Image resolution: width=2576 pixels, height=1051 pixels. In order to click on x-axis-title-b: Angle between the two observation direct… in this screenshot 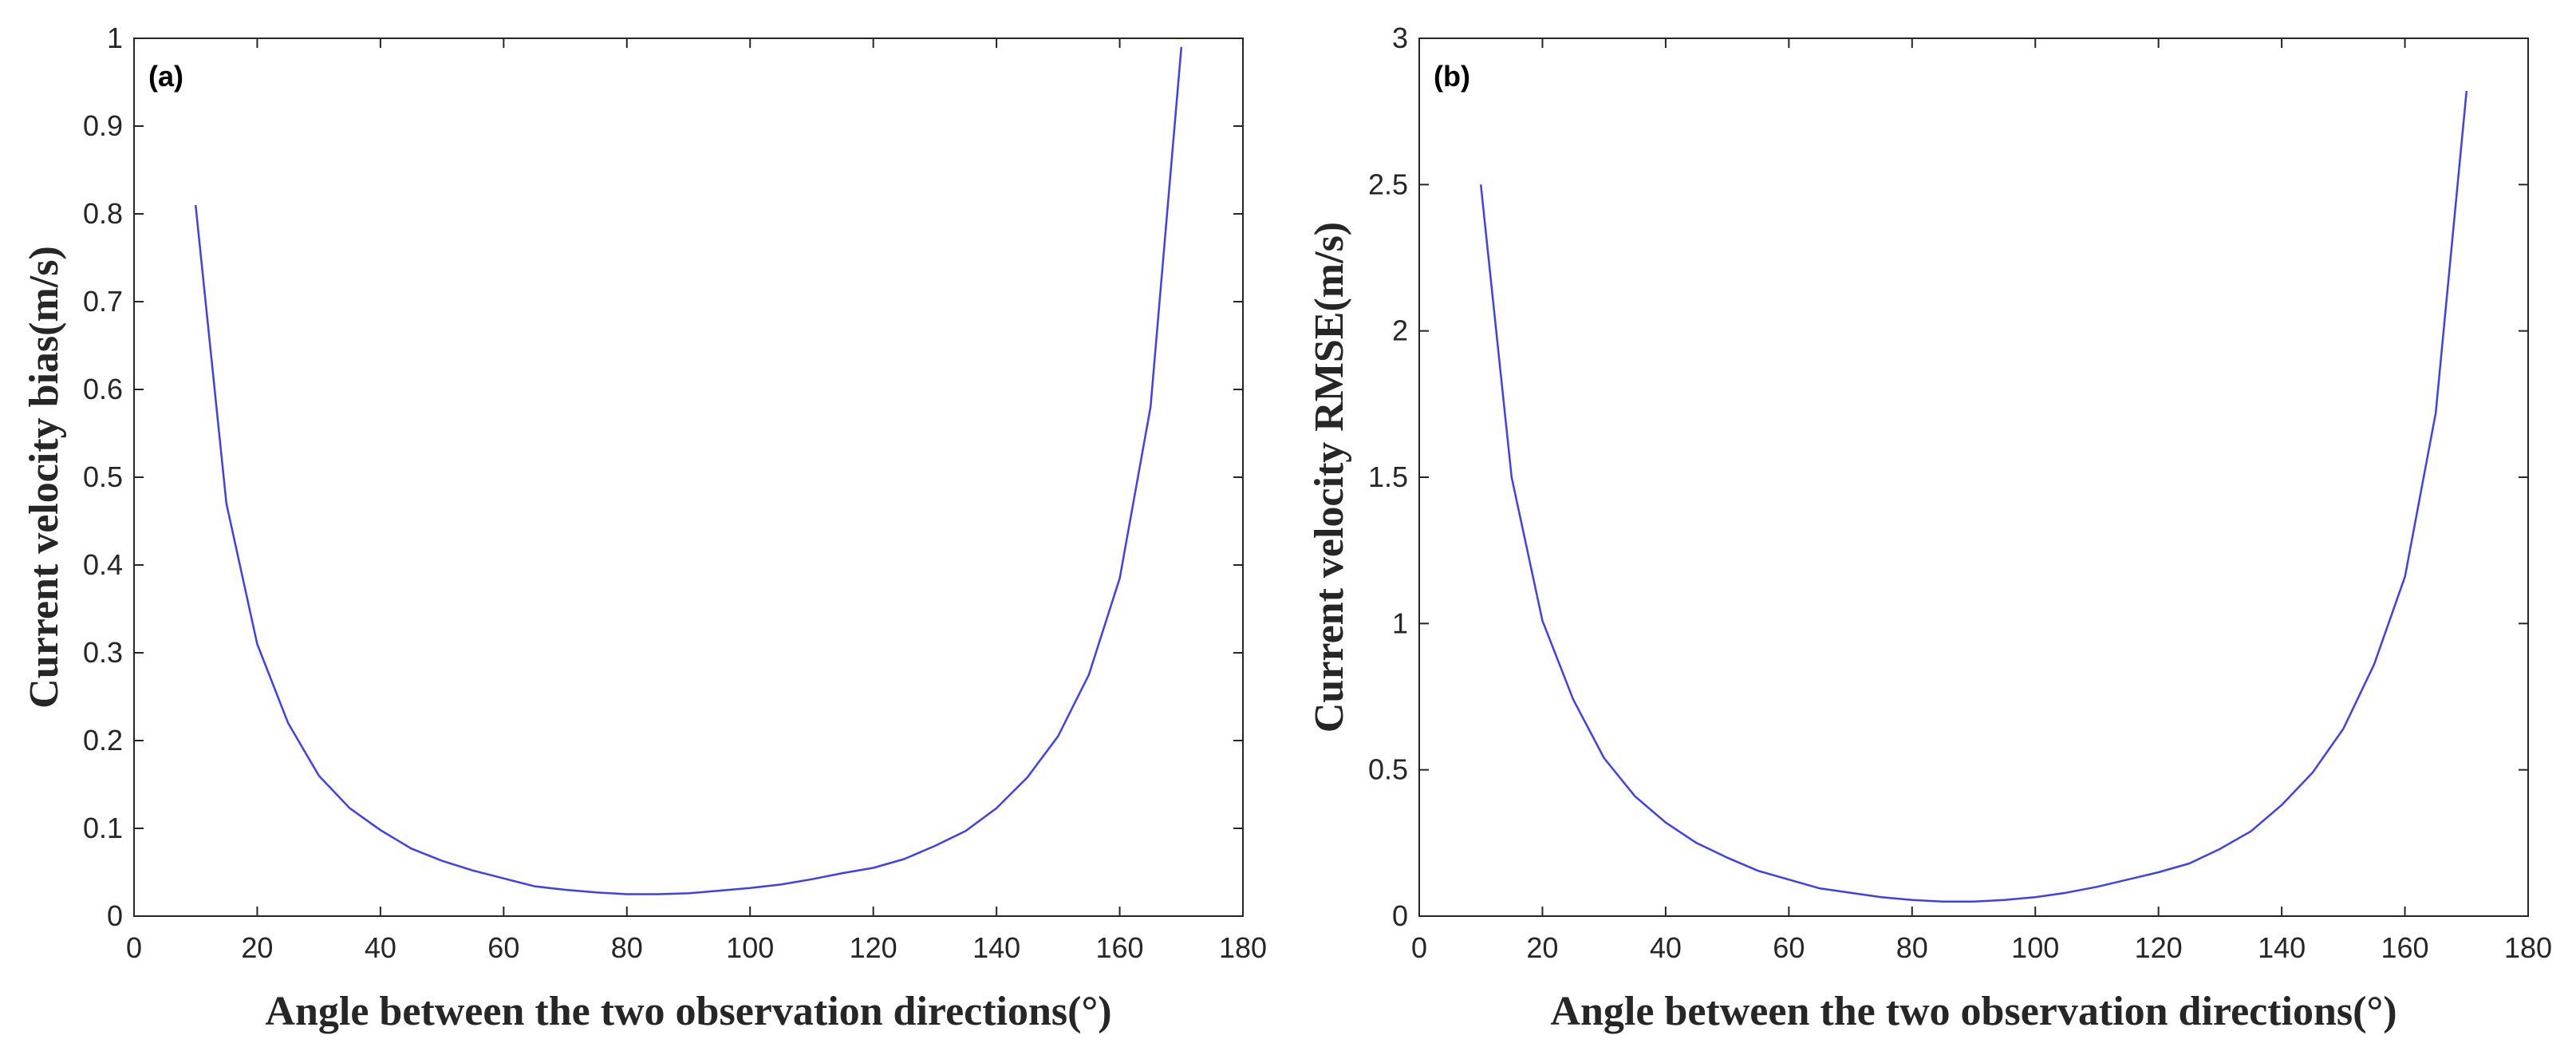, I will do `click(1973, 1011)`.